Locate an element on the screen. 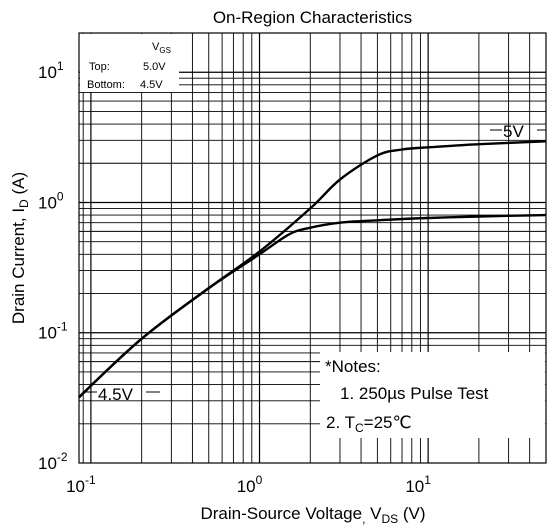 Image resolution: width=547 pixels, height=528 pixels. x-tick-label: 10⁻¹ is located at coordinates (81, 484).